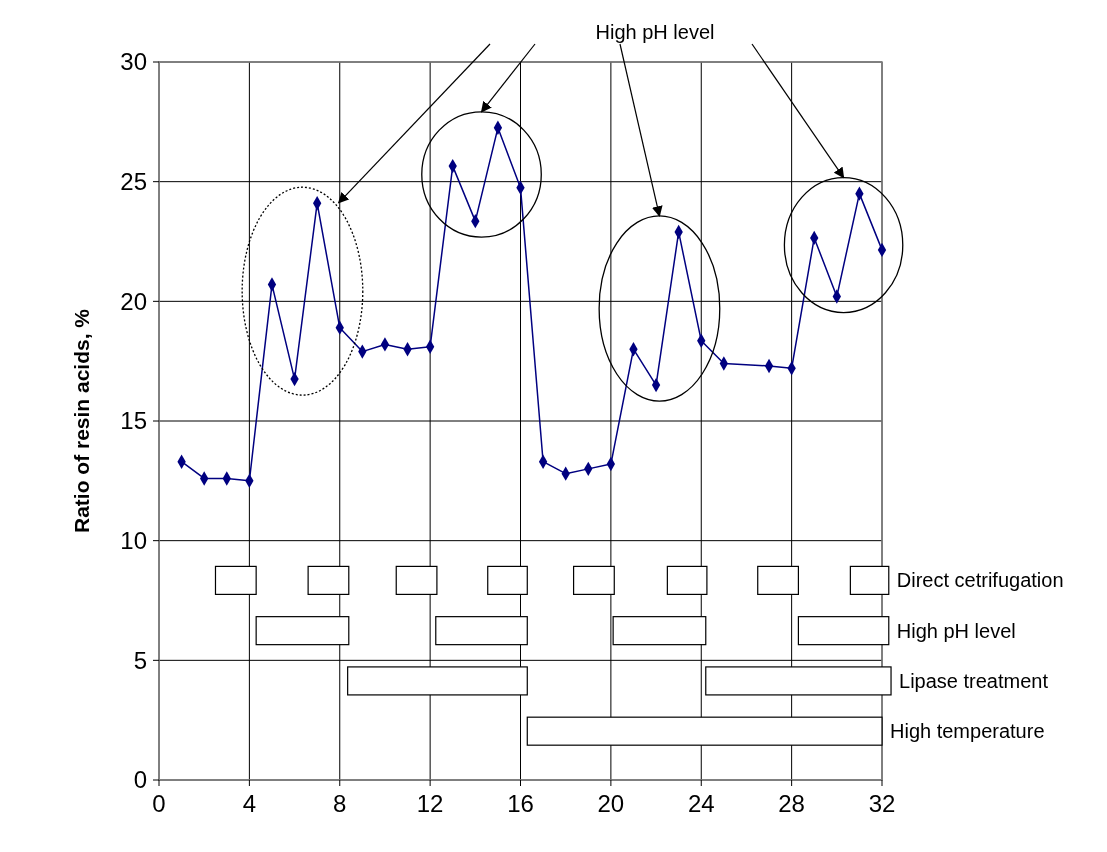  What do you see at coordinates (791, 803) in the screenshot?
I see `x-tick-label: 28` at bounding box center [791, 803].